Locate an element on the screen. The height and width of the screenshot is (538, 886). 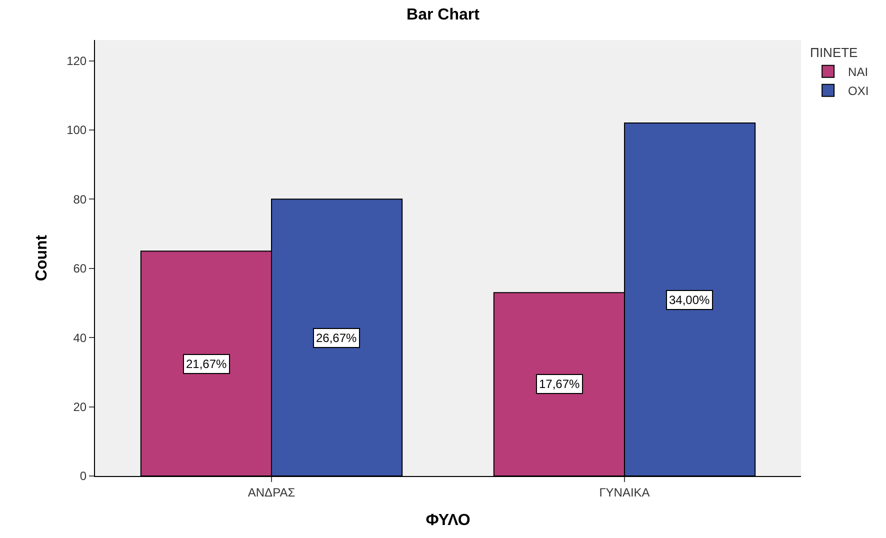
chart-title: Bar Chart is located at coordinates (443, 15).